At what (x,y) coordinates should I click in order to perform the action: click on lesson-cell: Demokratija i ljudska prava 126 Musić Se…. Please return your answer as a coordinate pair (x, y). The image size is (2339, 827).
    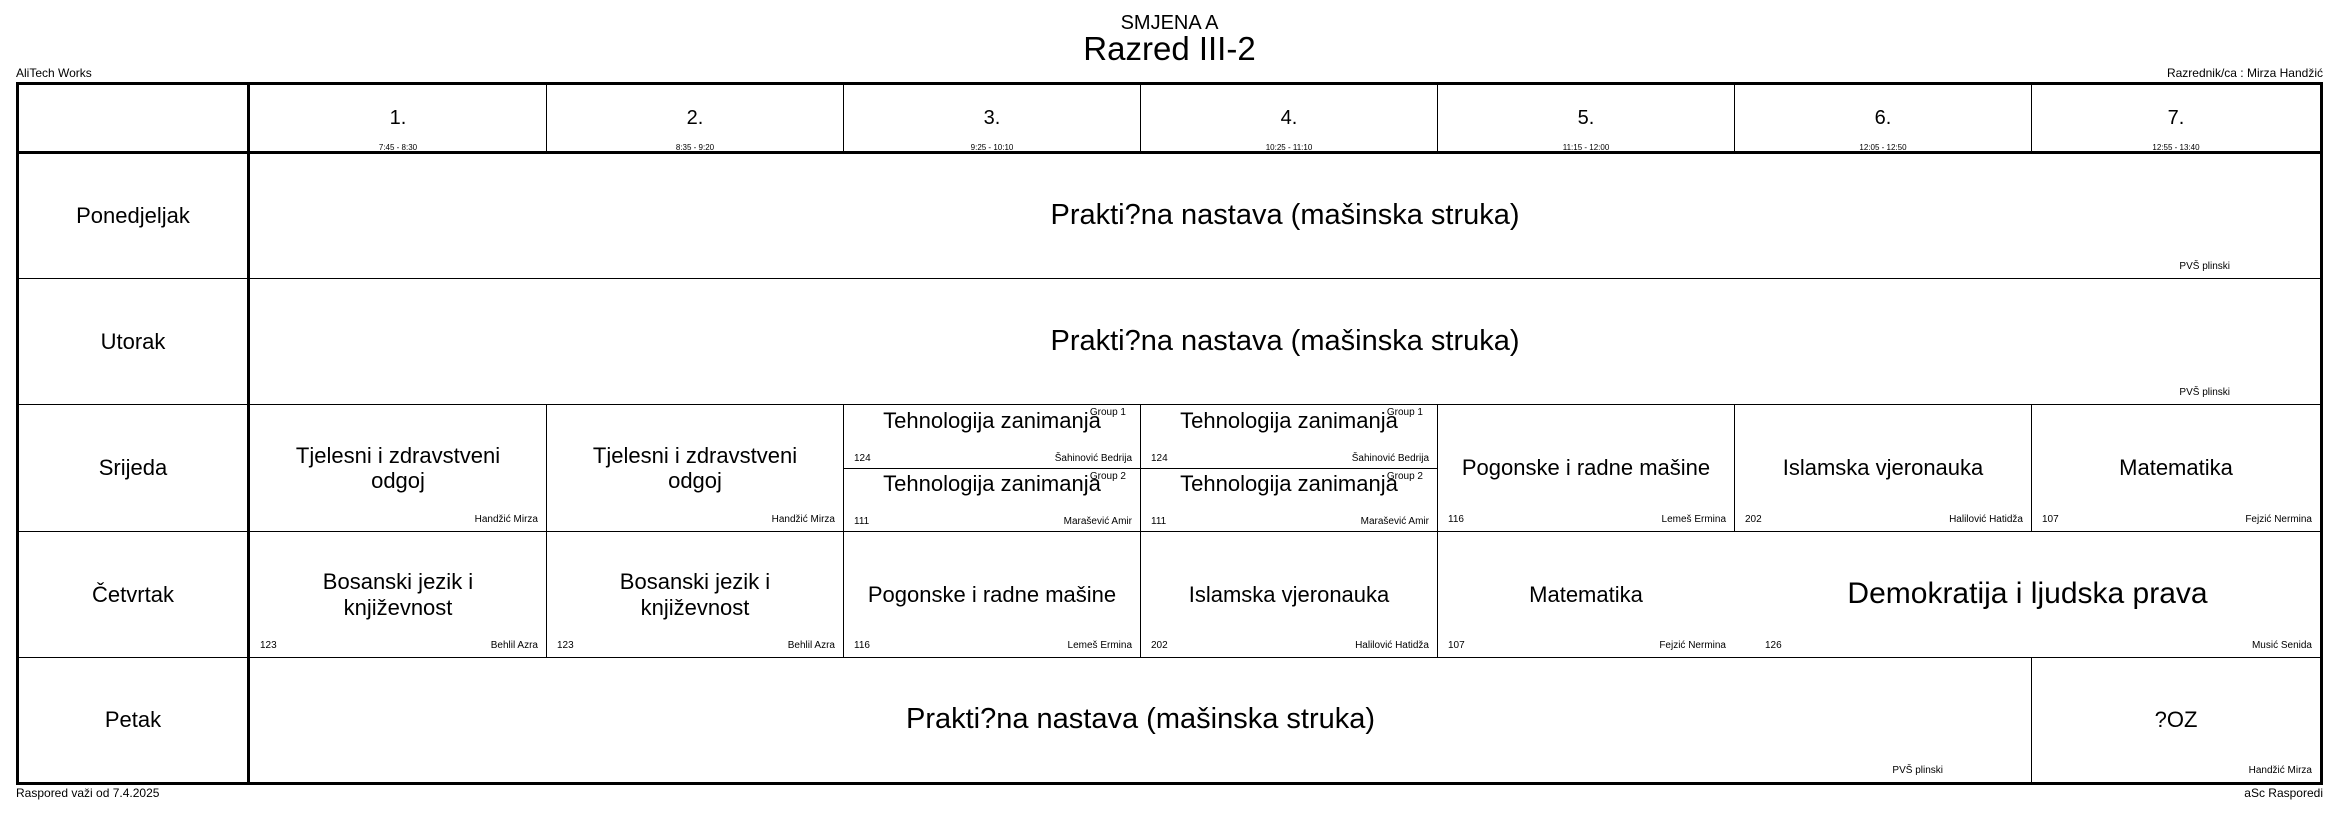
    Looking at the image, I should click on (2027, 594).